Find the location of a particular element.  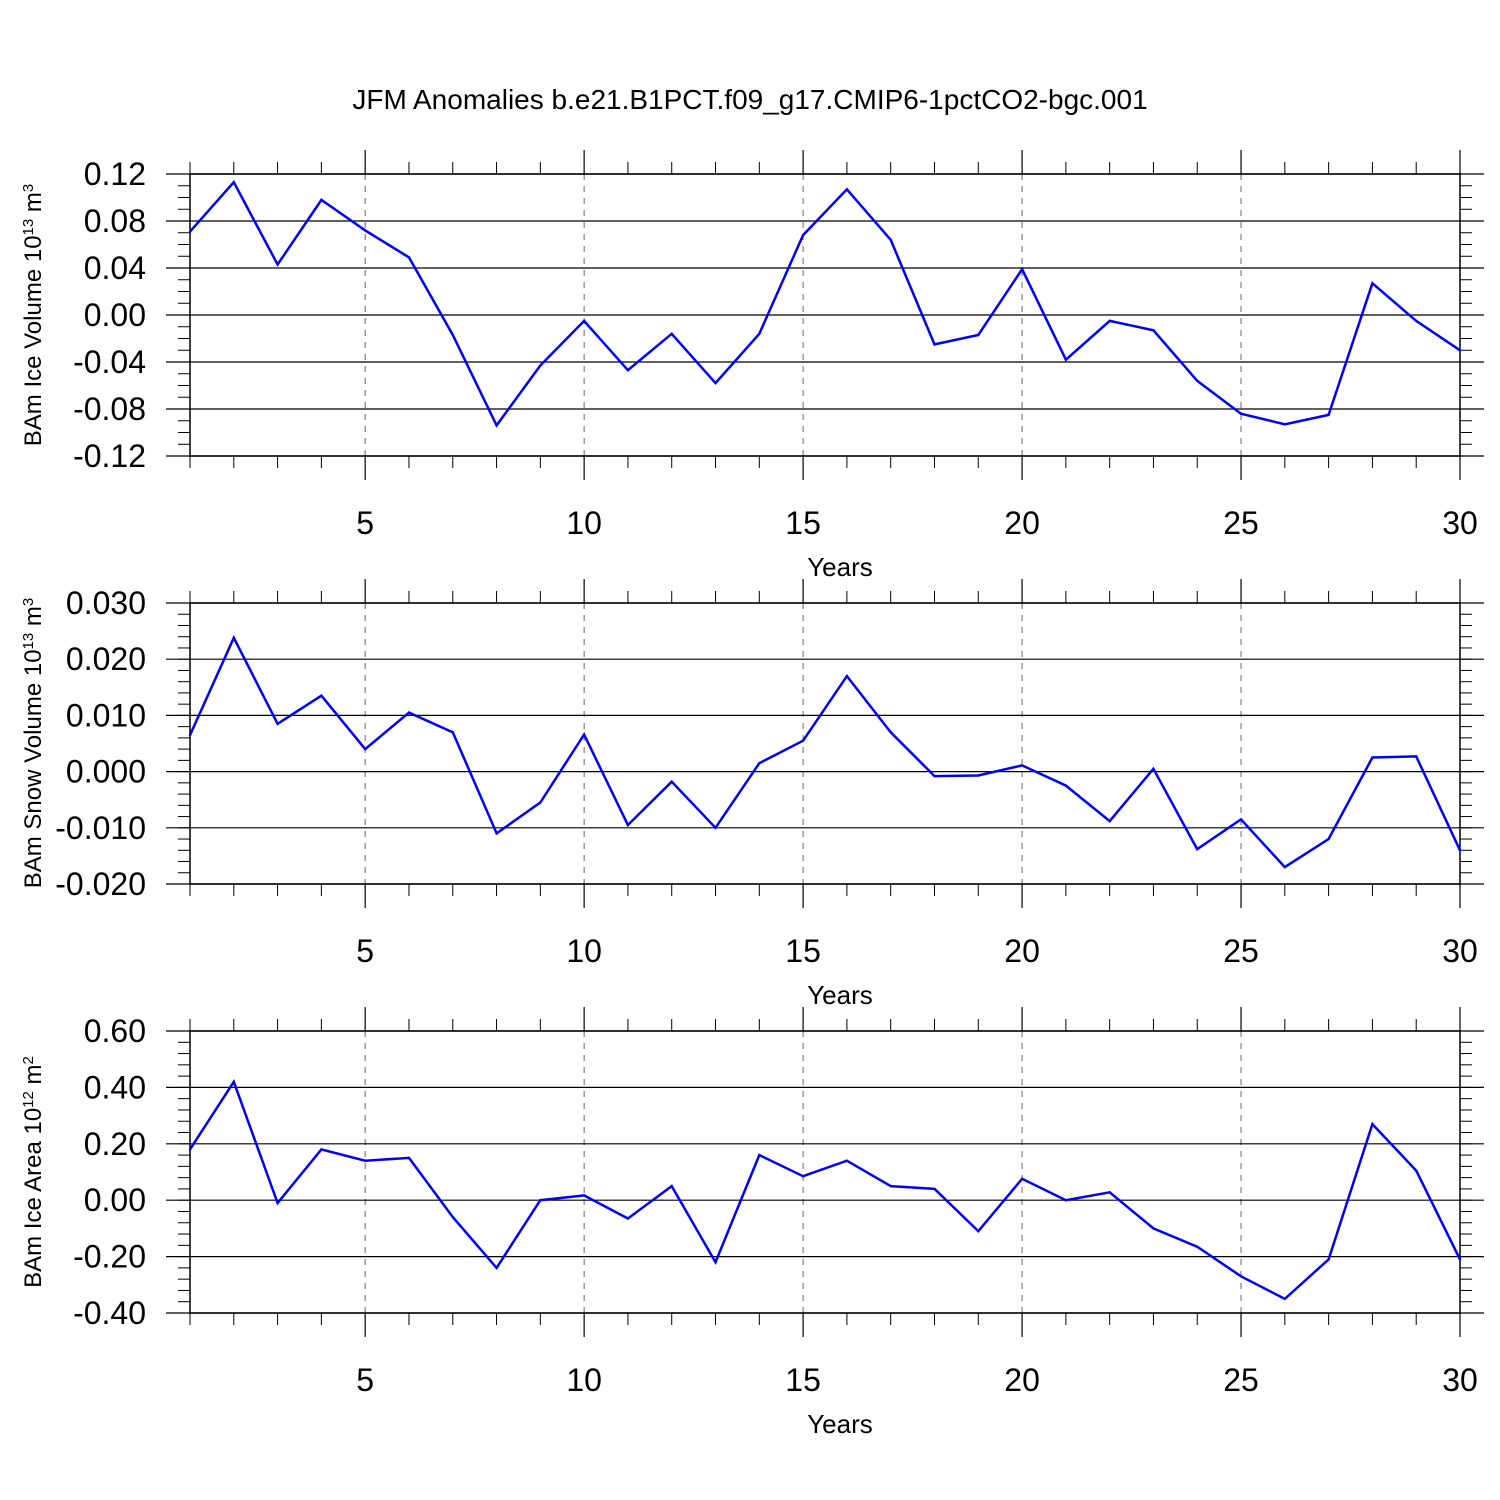

y-axis-title-superscript: 2 is located at coordinates (28, 1060).